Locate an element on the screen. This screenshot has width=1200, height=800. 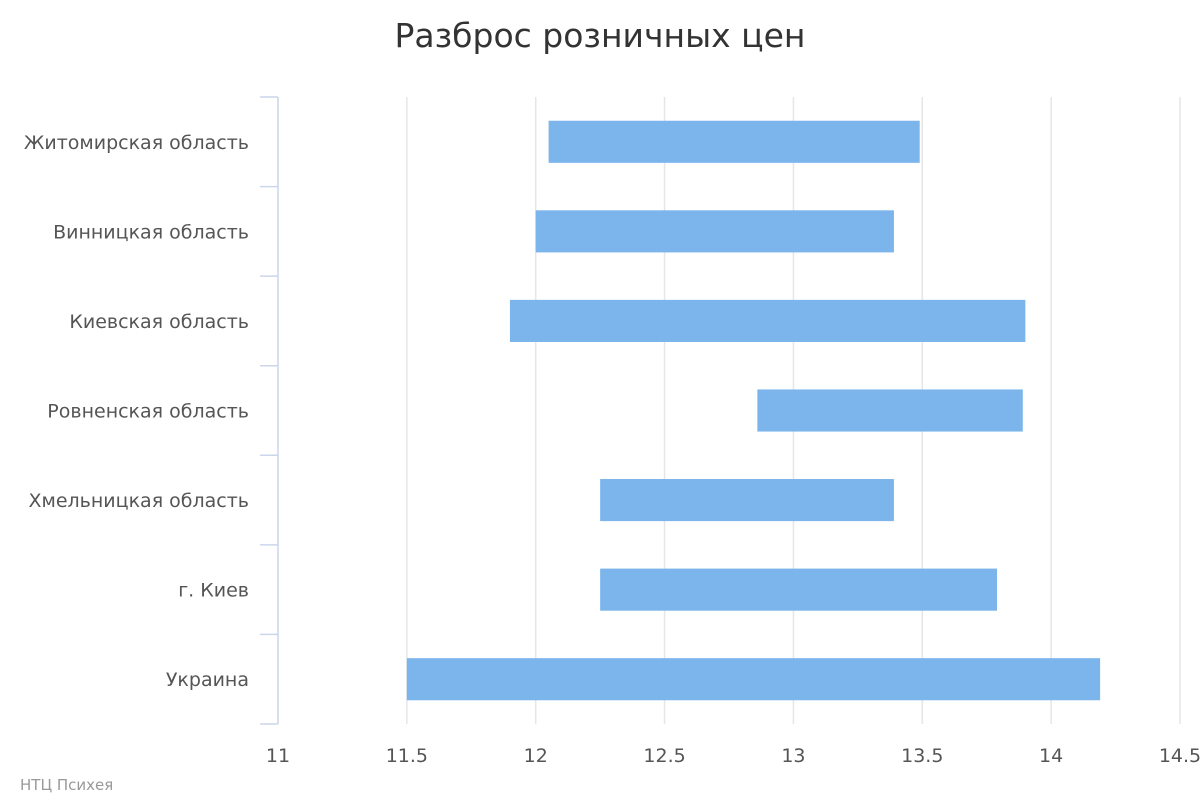
category-label: Киевская область is located at coordinates (159, 322).